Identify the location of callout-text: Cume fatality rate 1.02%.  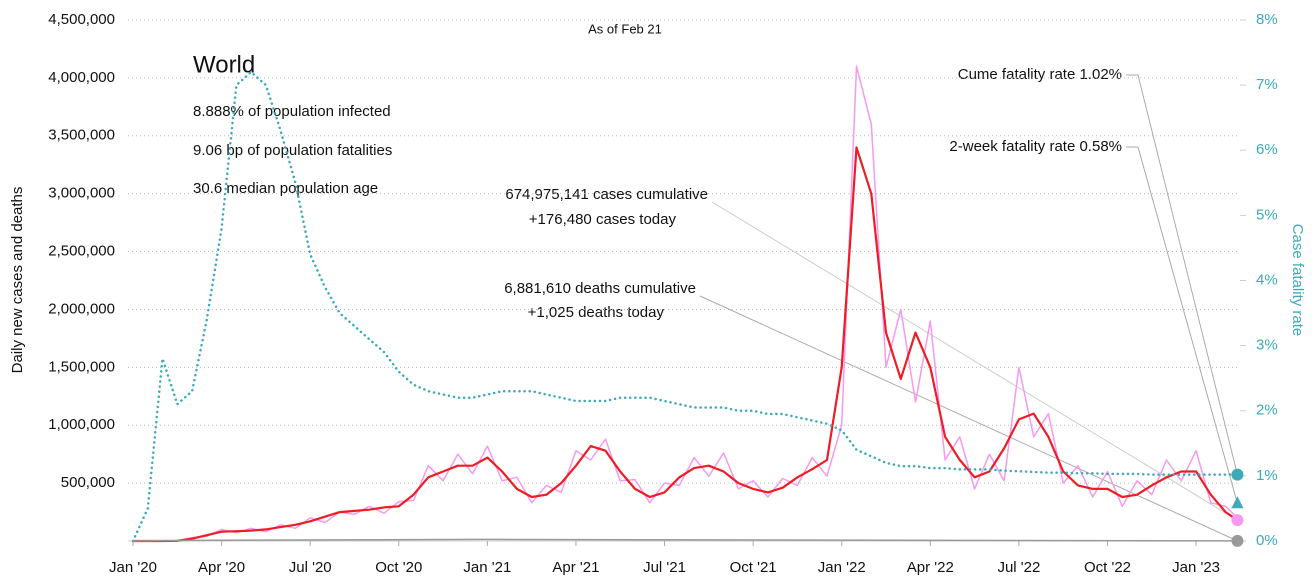
(1040, 74).